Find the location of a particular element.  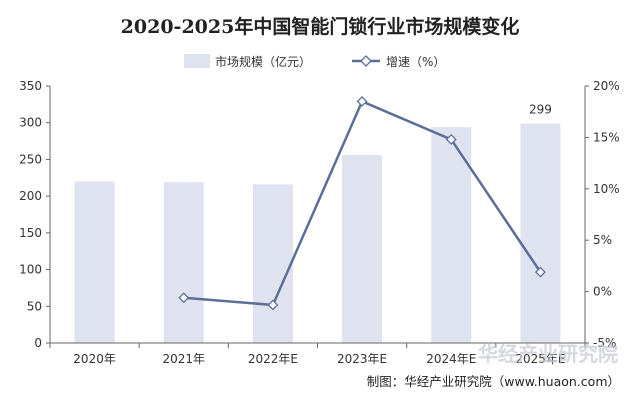

watermark: 华经产业研究院 is located at coordinates (548, 354).